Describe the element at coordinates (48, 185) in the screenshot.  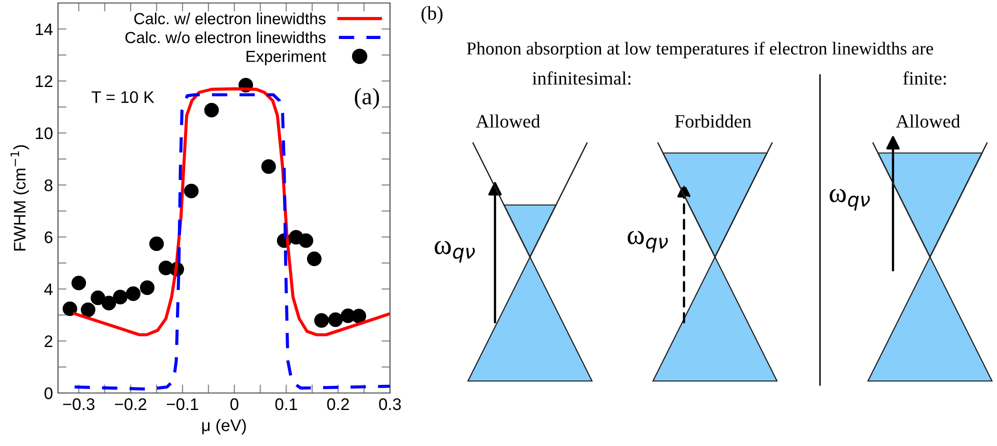
I see `y-tick-label: 8` at that location.